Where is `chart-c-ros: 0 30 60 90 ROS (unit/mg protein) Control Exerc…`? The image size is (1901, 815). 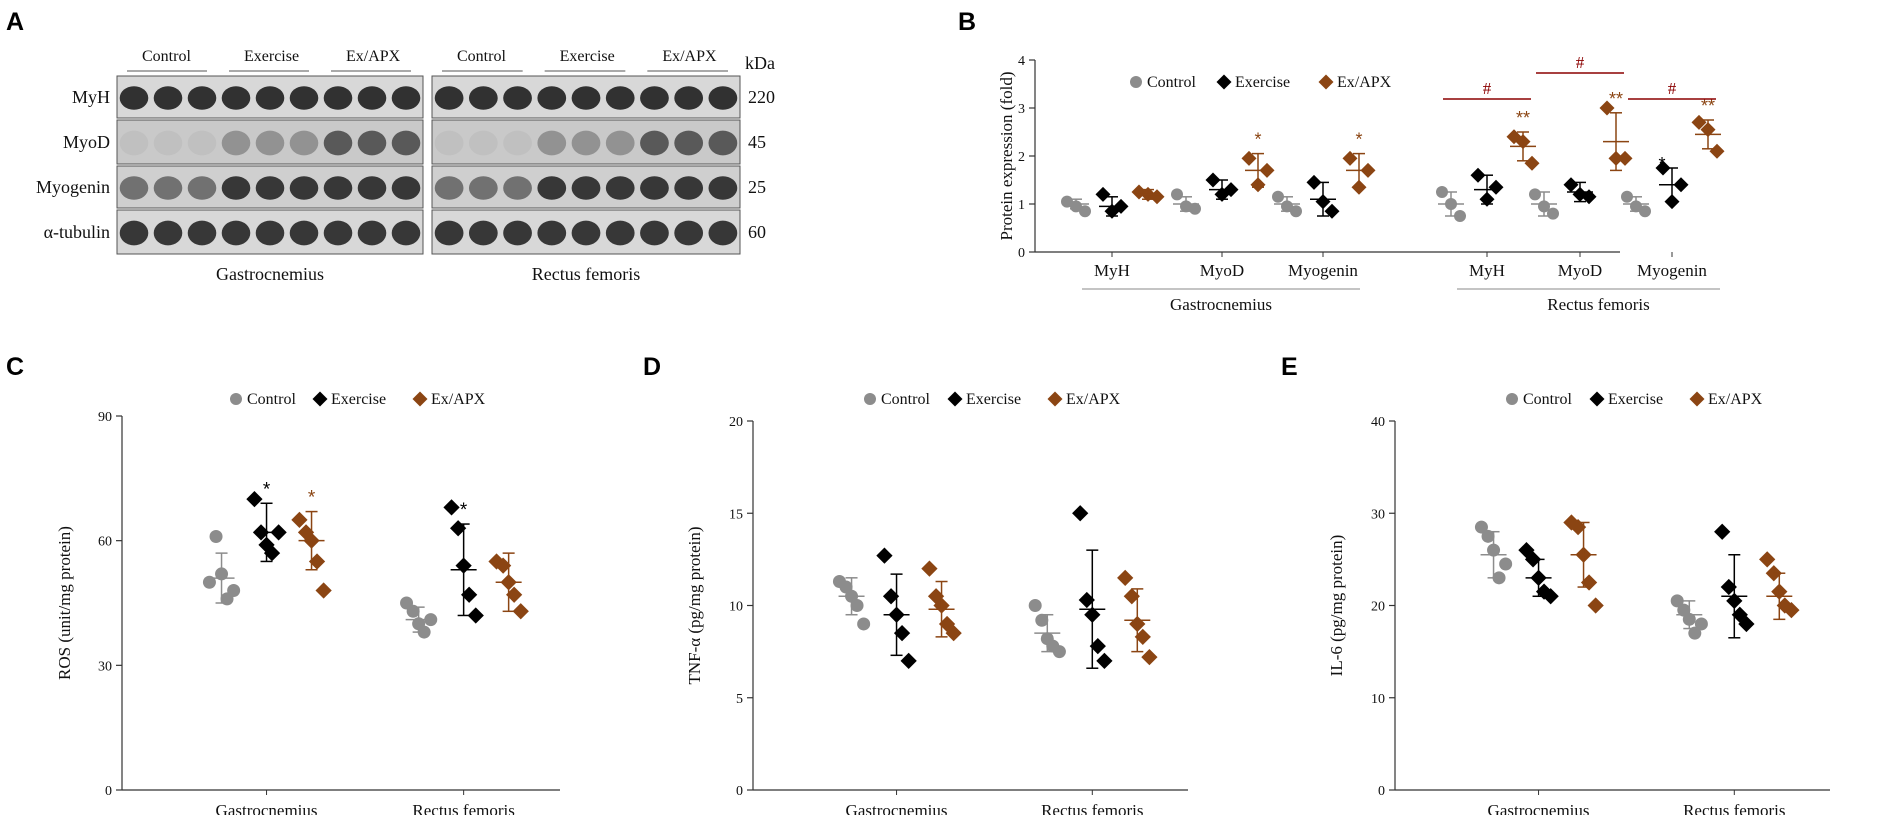
chart-c-ros: 0 30 60 90 ROS (unit/mg protein) Control Exerc… is located at coordinates (307, 603).